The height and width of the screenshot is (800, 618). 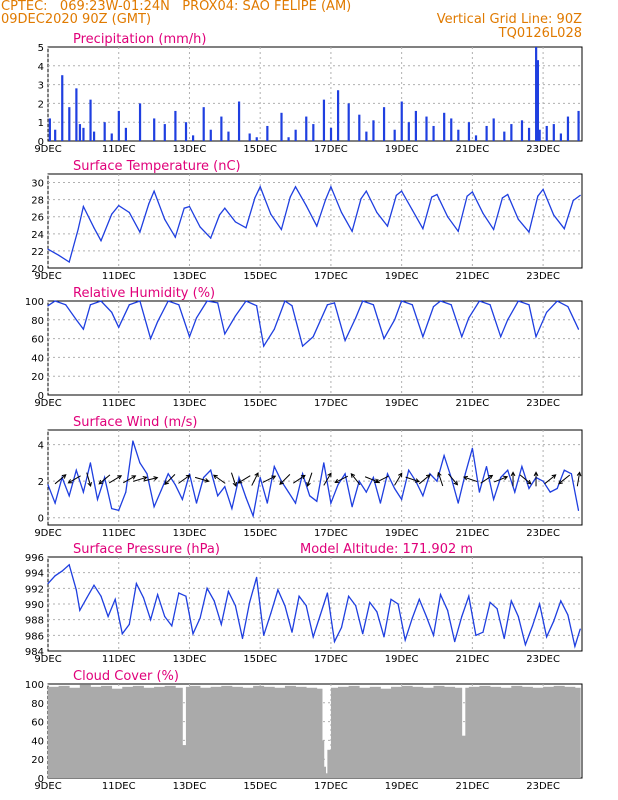 What do you see at coordinates (34, 605) in the screenshot?
I see `y-tick-label: 990` at bounding box center [34, 605].